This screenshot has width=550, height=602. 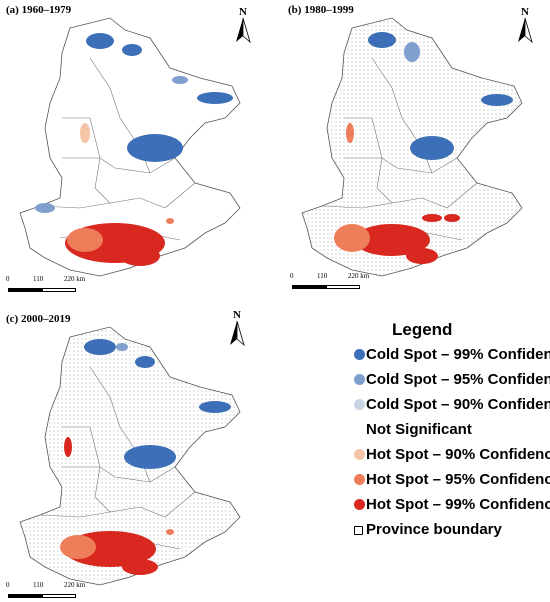 What do you see at coordinates (434, 529) in the screenshot?
I see `legend-label: Province boundary` at bounding box center [434, 529].